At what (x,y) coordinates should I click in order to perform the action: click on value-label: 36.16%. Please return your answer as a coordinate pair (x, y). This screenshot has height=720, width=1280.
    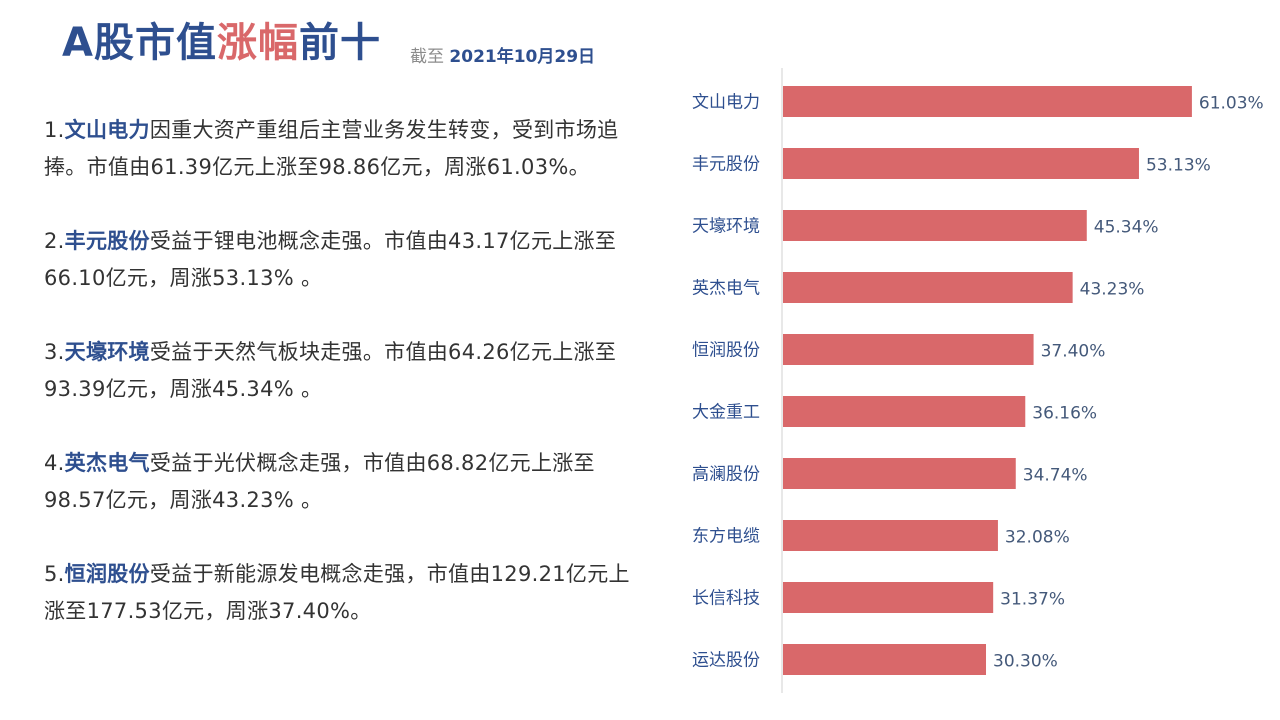
    Looking at the image, I should click on (1064, 414).